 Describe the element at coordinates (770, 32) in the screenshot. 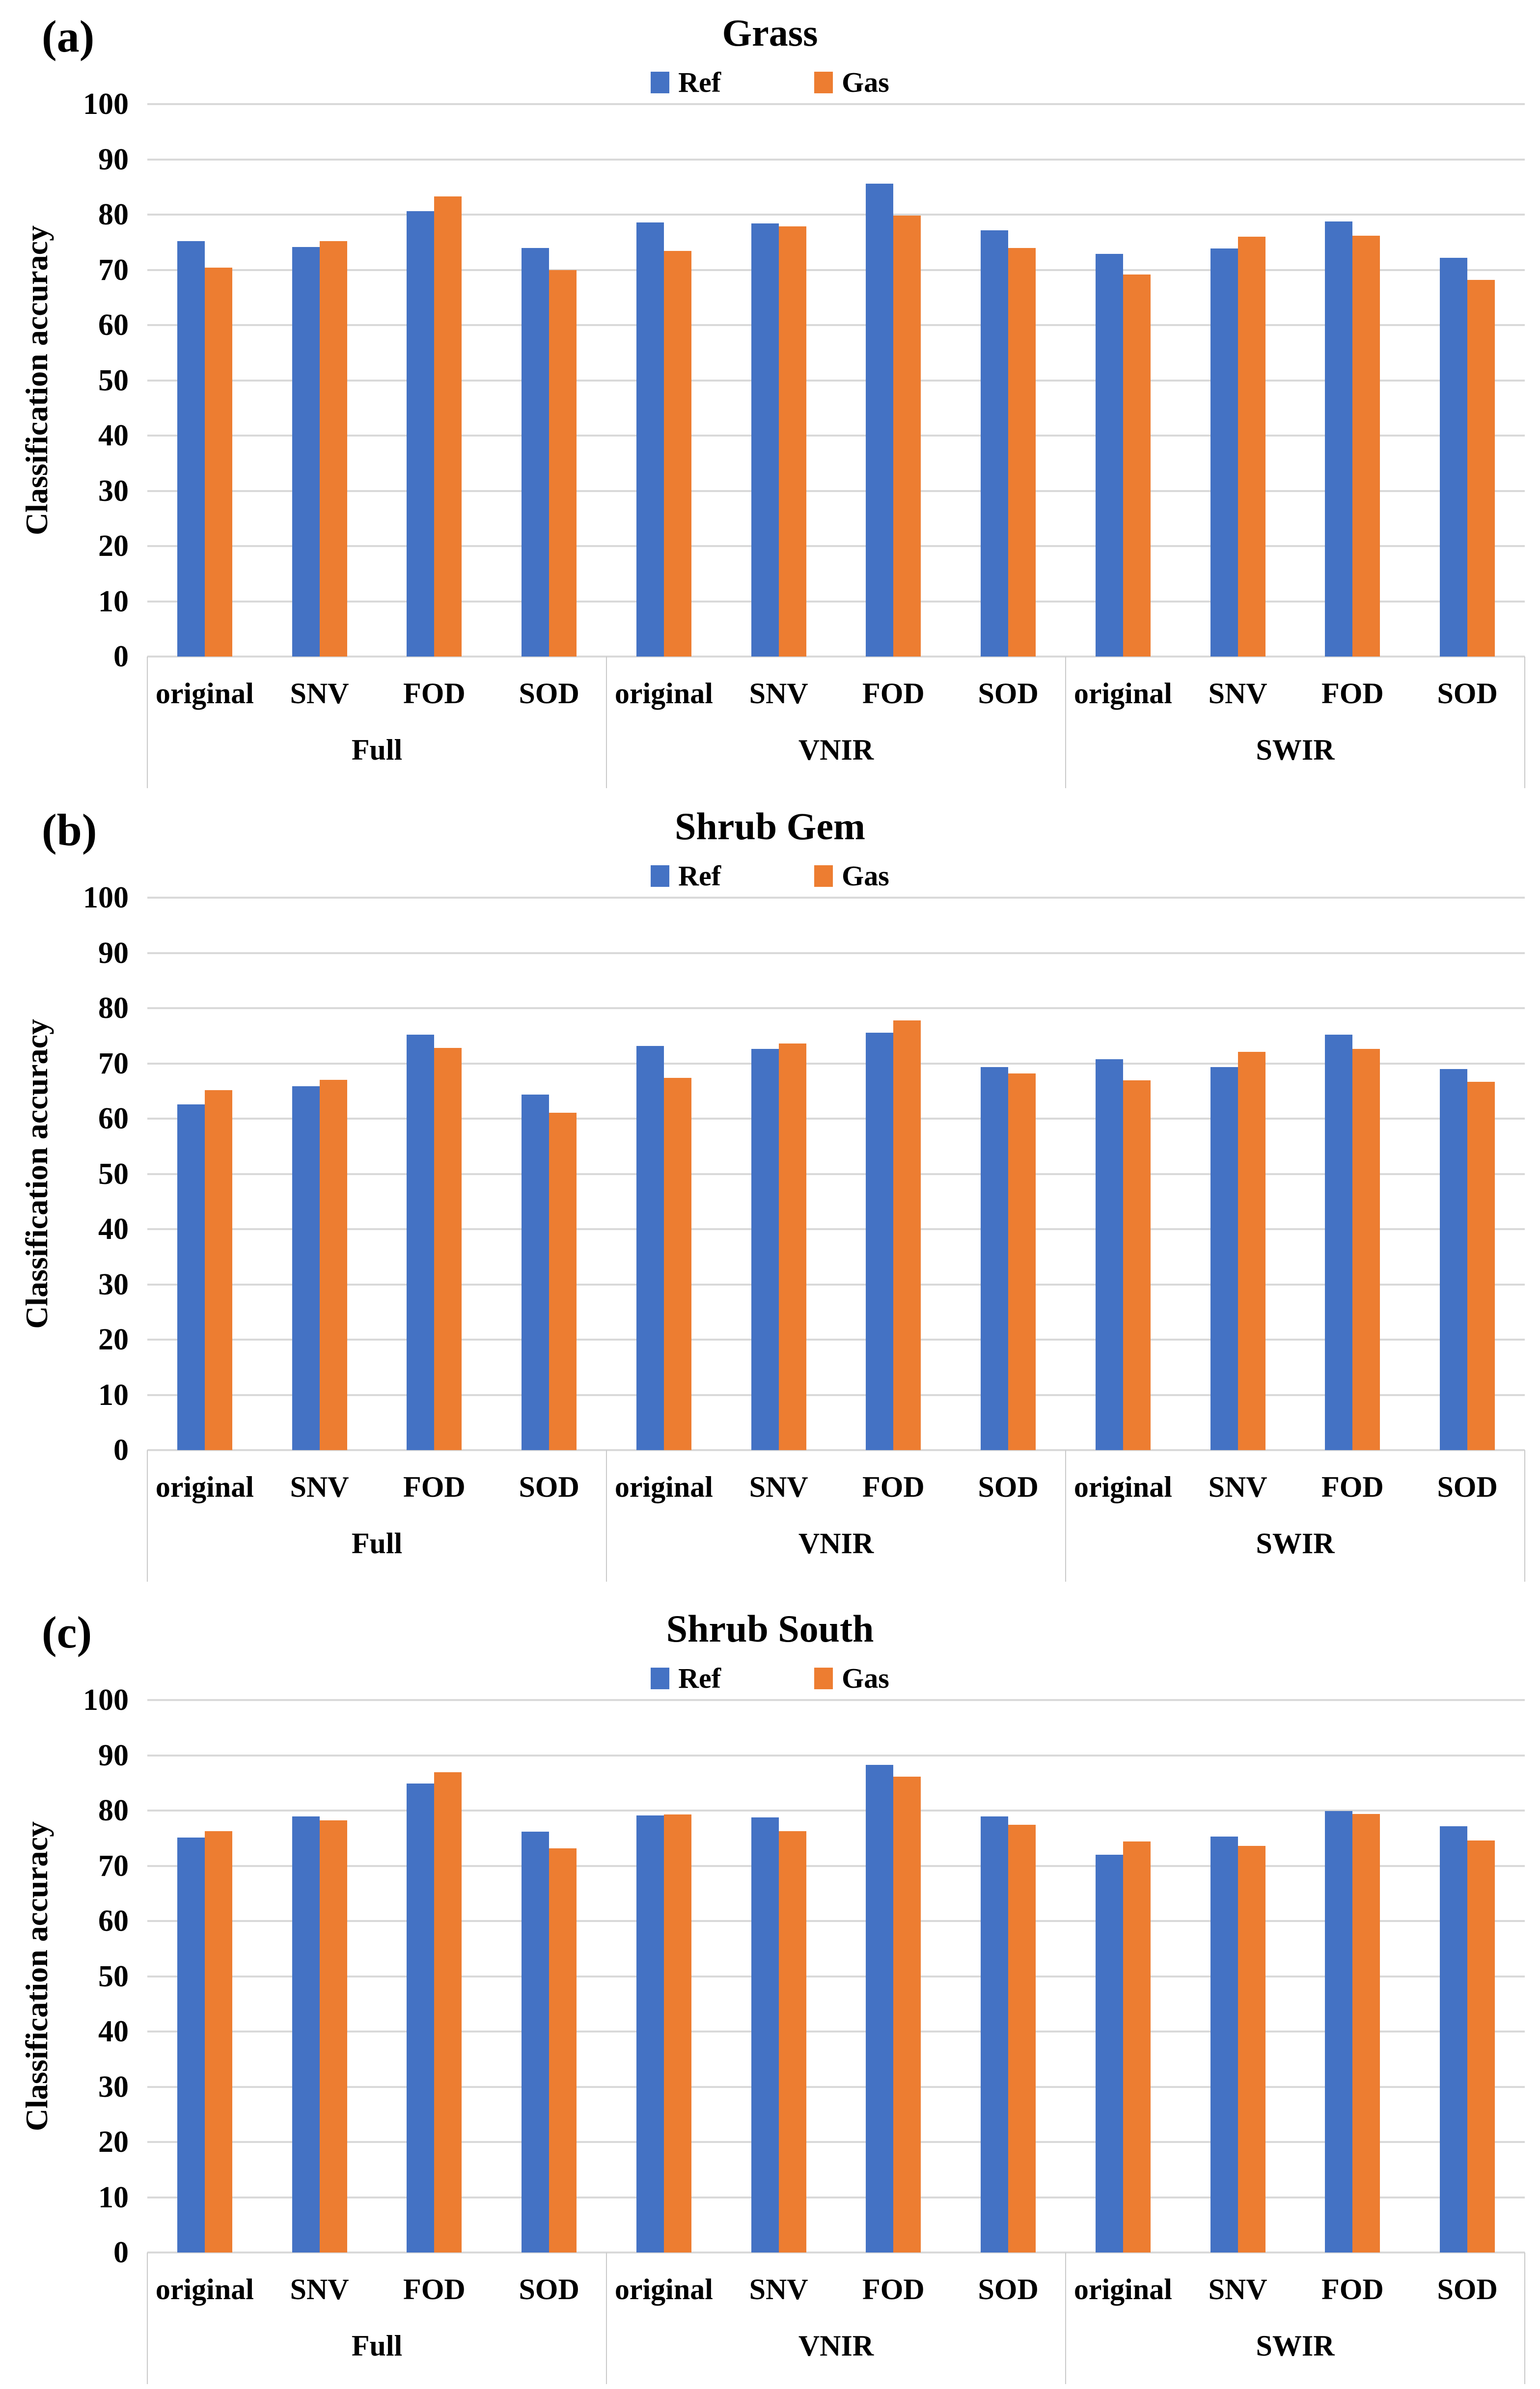

I see `chart-title: Grass` at that location.